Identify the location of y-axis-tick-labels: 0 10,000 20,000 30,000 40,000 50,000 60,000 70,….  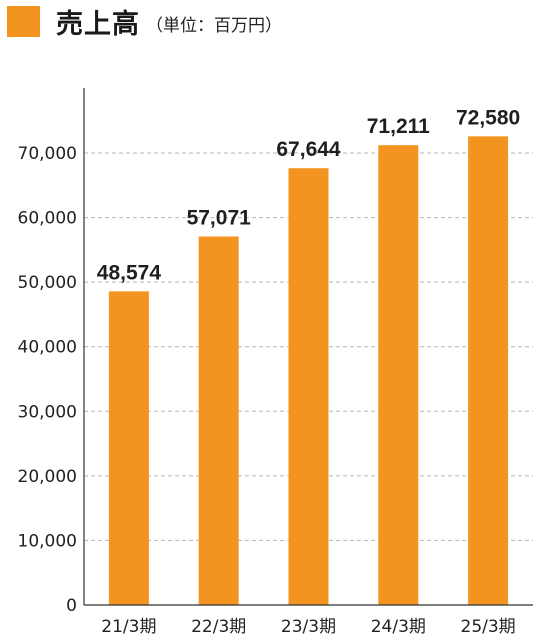
(47, 380).